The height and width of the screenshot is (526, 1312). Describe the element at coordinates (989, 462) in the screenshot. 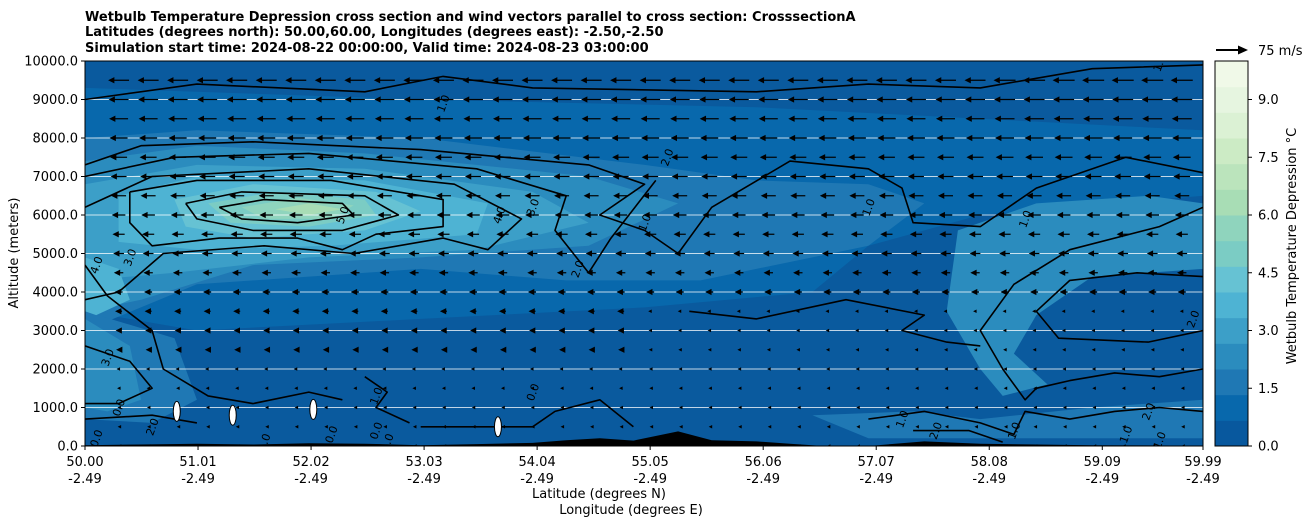

I see `x-tick-label-latitude: 58.08` at that location.